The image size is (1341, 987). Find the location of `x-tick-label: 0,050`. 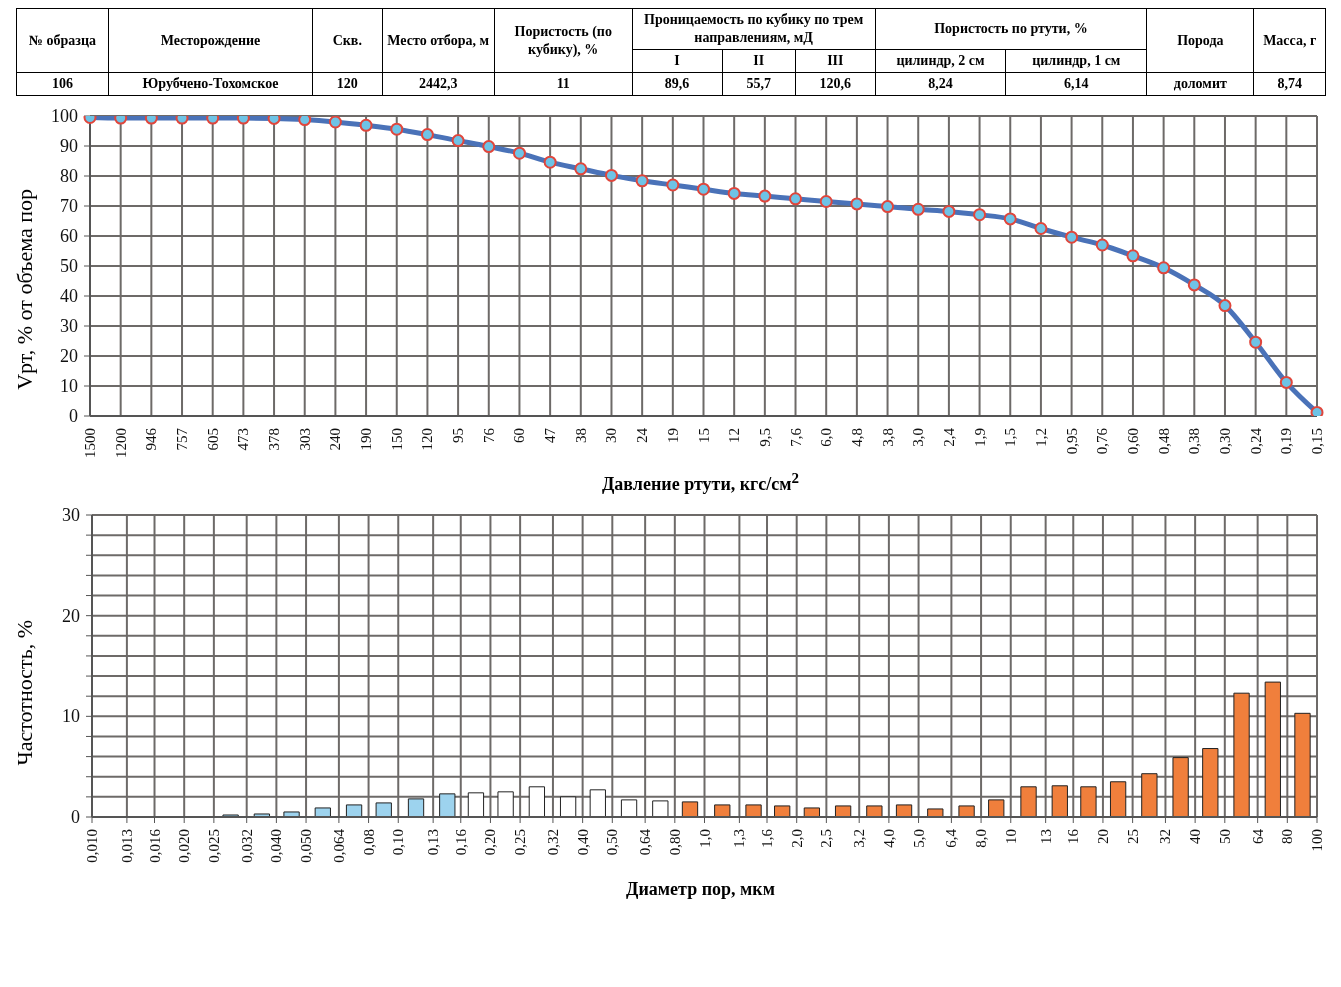

x-tick-label: 0,050 is located at coordinates (306, 846).